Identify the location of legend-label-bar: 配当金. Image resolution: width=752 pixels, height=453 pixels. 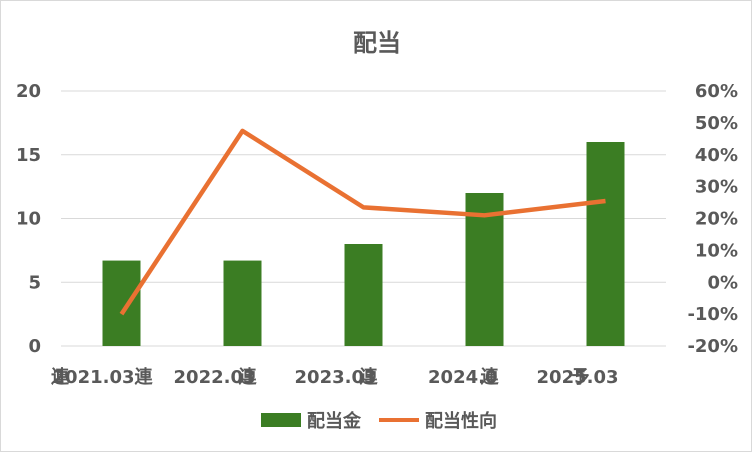
(334, 421).